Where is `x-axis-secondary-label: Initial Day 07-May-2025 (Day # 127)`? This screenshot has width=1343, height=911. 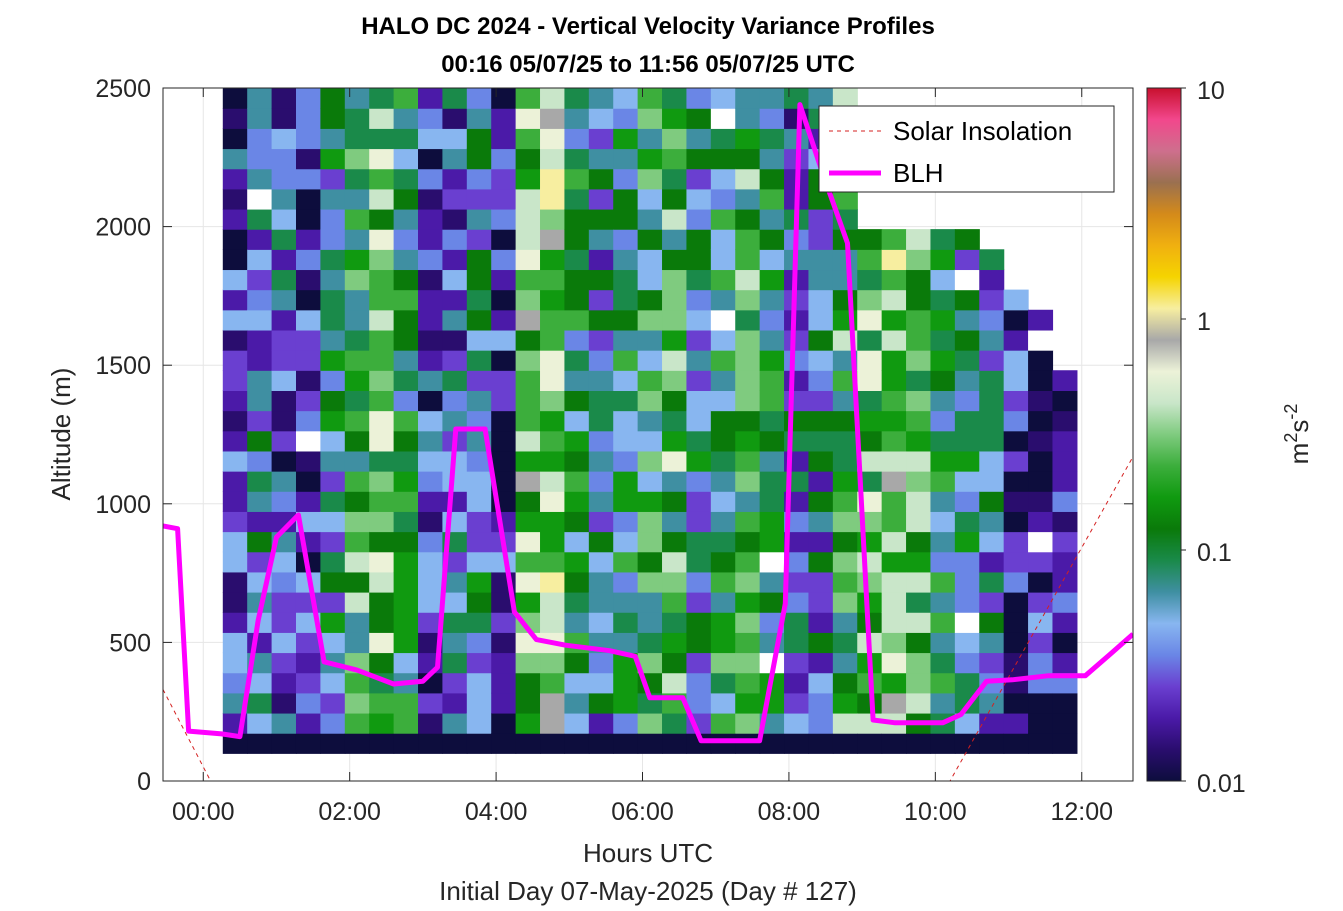
x-axis-secondary-label: Initial Day 07-May-2025 (Day # 127) is located at coordinates (648, 891).